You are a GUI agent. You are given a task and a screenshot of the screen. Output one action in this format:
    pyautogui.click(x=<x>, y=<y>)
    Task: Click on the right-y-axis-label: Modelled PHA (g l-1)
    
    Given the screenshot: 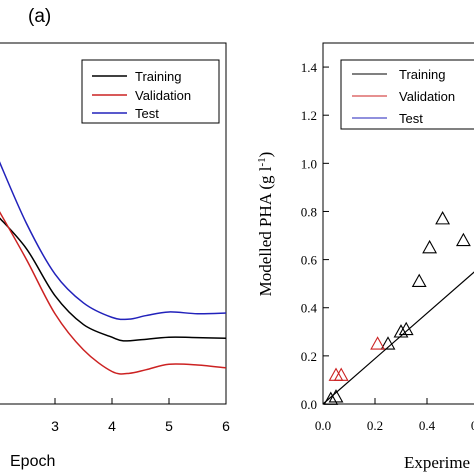 What is the action you would take?
    pyautogui.click(x=265, y=224)
    